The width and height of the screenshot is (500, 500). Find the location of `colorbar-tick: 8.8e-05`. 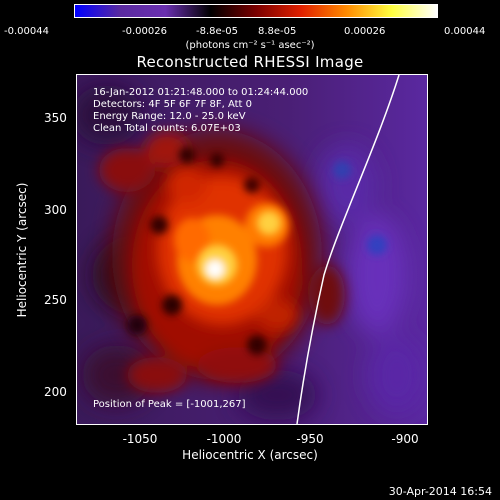

colorbar-tick: 8.8e-05 is located at coordinates (277, 31).